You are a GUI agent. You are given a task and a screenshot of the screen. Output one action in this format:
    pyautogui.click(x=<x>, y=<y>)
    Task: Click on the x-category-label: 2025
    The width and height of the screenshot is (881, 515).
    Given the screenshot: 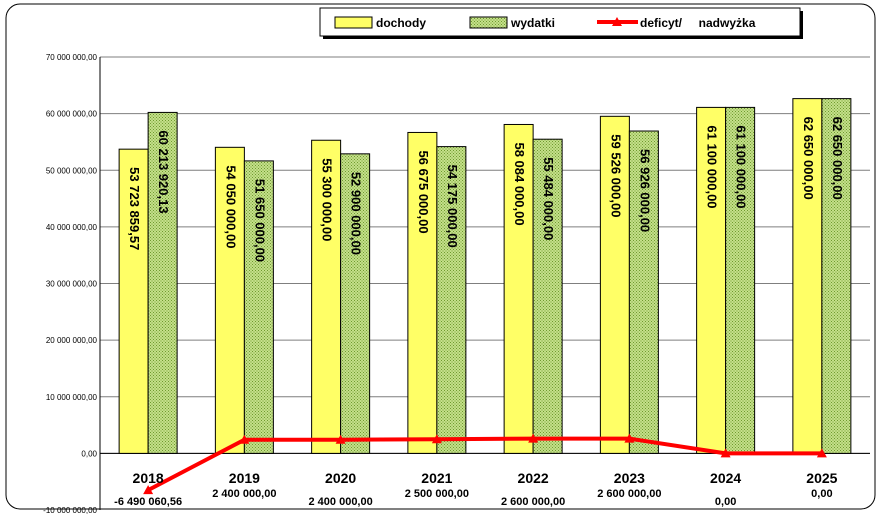 What is the action you would take?
    pyautogui.click(x=821, y=478)
    